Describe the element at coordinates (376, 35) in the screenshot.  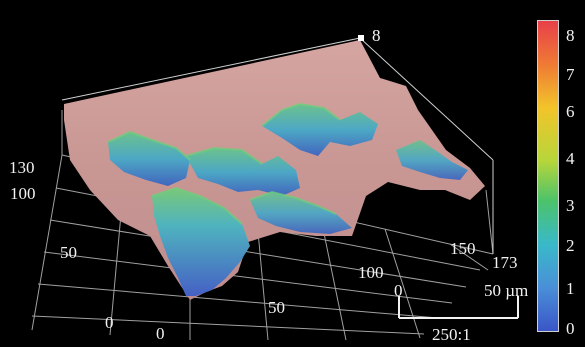
I see `max-marker-label: 8` at that location.